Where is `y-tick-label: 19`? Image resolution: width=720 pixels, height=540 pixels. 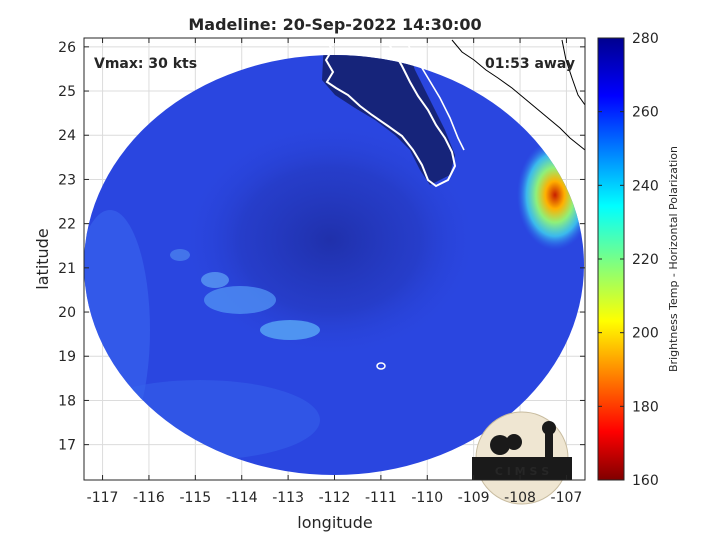
y-tick-label: 19 is located at coordinates (67, 357).